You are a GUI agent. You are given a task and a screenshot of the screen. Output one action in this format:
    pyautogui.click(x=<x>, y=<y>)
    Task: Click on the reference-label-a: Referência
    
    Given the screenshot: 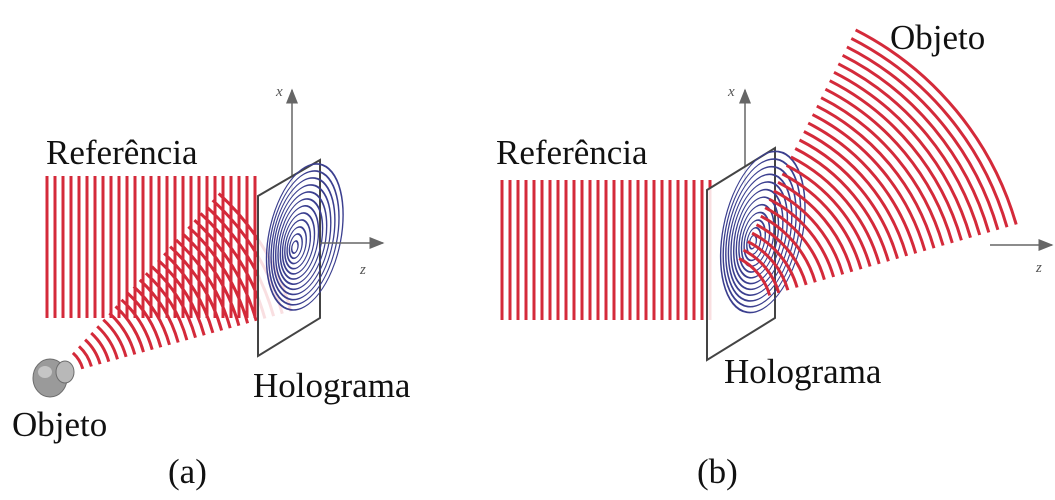 What is the action you would take?
    pyautogui.click(x=122, y=152)
    